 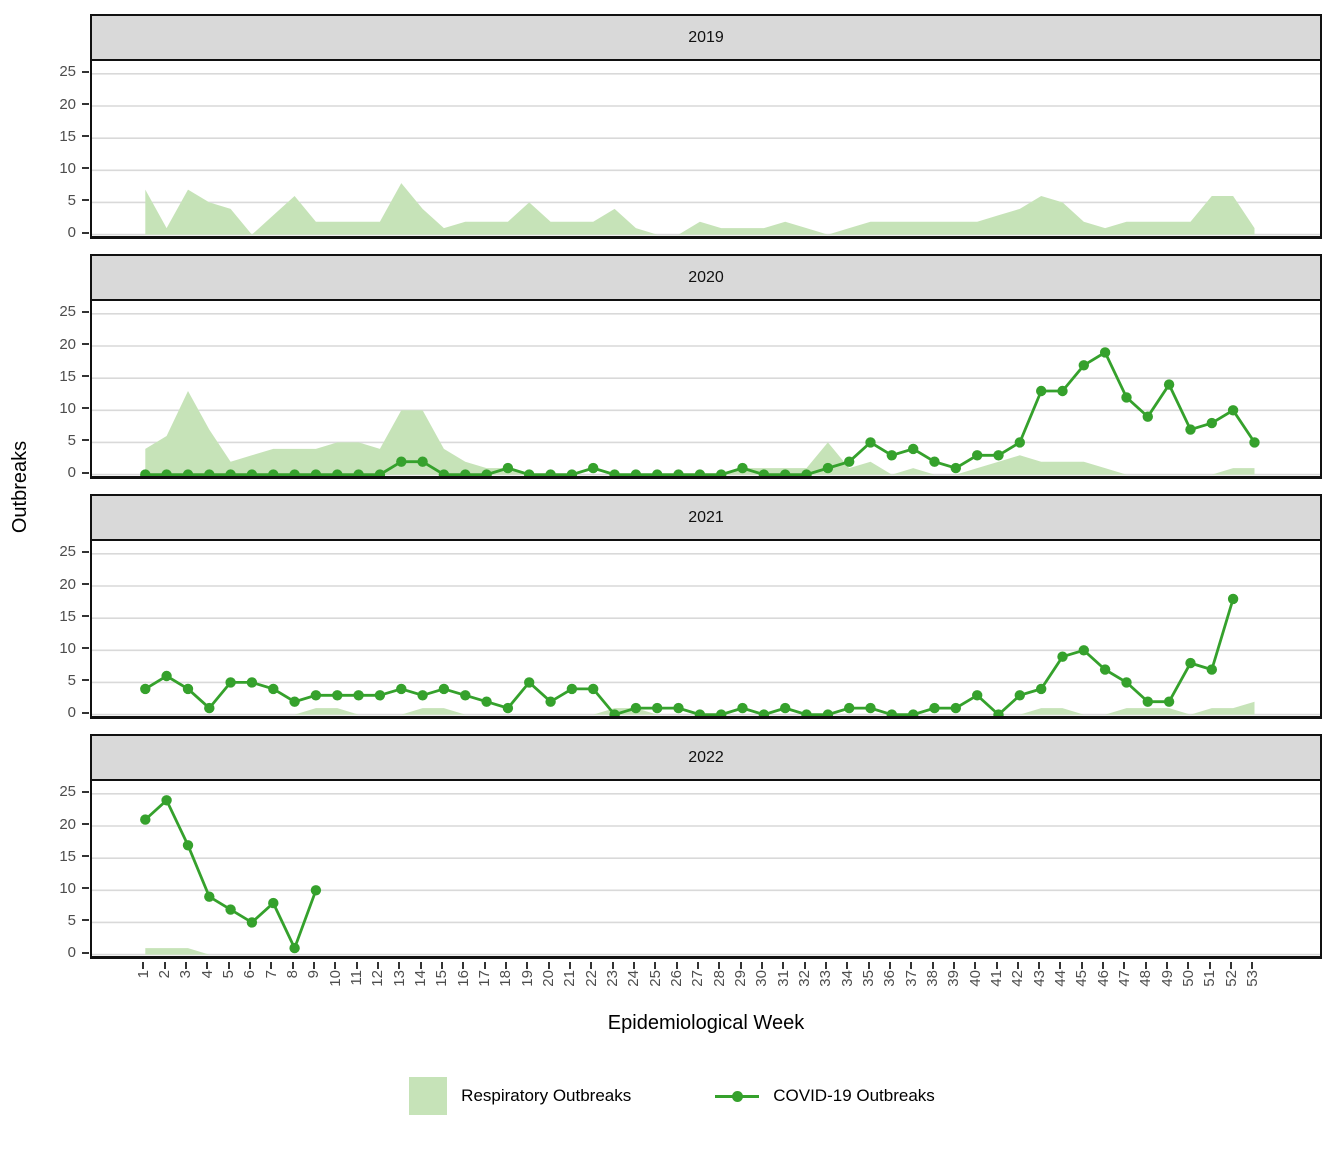 I want to click on legend-label-covid: COVID-19 Outbreaks, so click(x=854, y=1095).